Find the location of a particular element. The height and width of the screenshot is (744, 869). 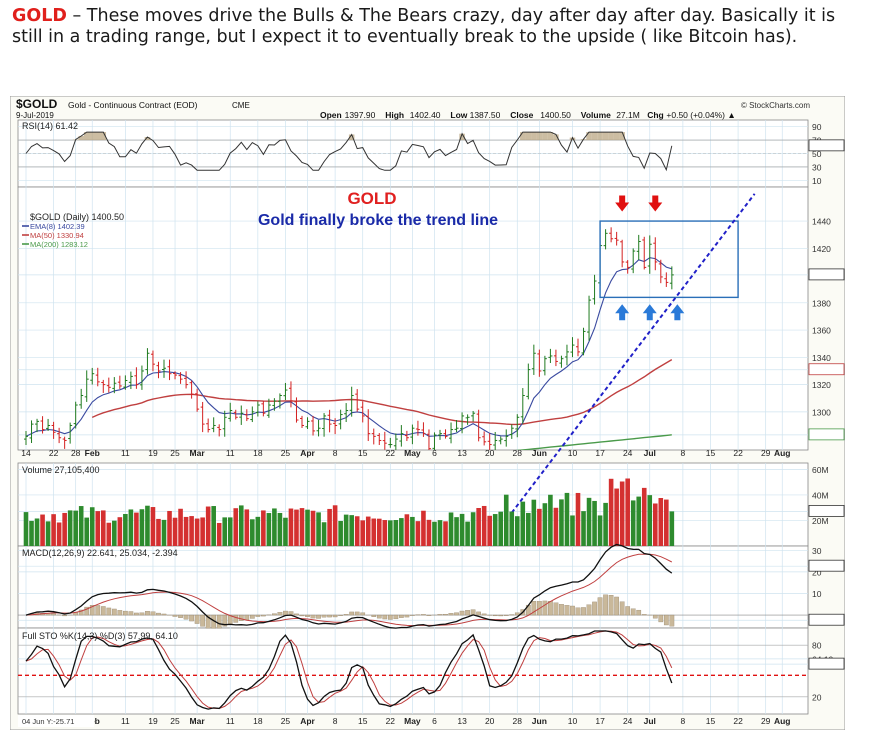

x-axis-label: 13 is located at coordinates (462, 721).